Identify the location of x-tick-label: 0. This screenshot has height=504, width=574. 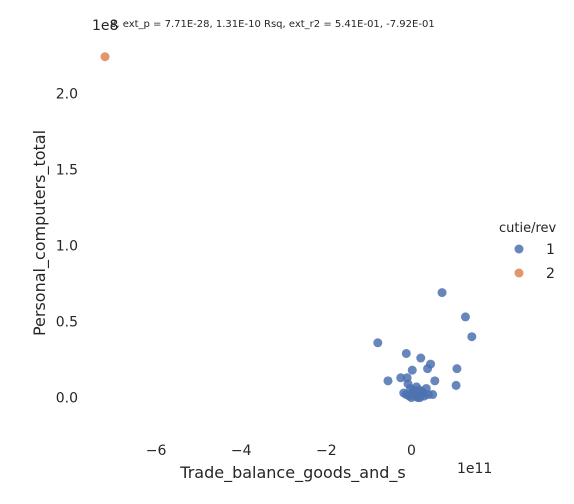
(411, 451).